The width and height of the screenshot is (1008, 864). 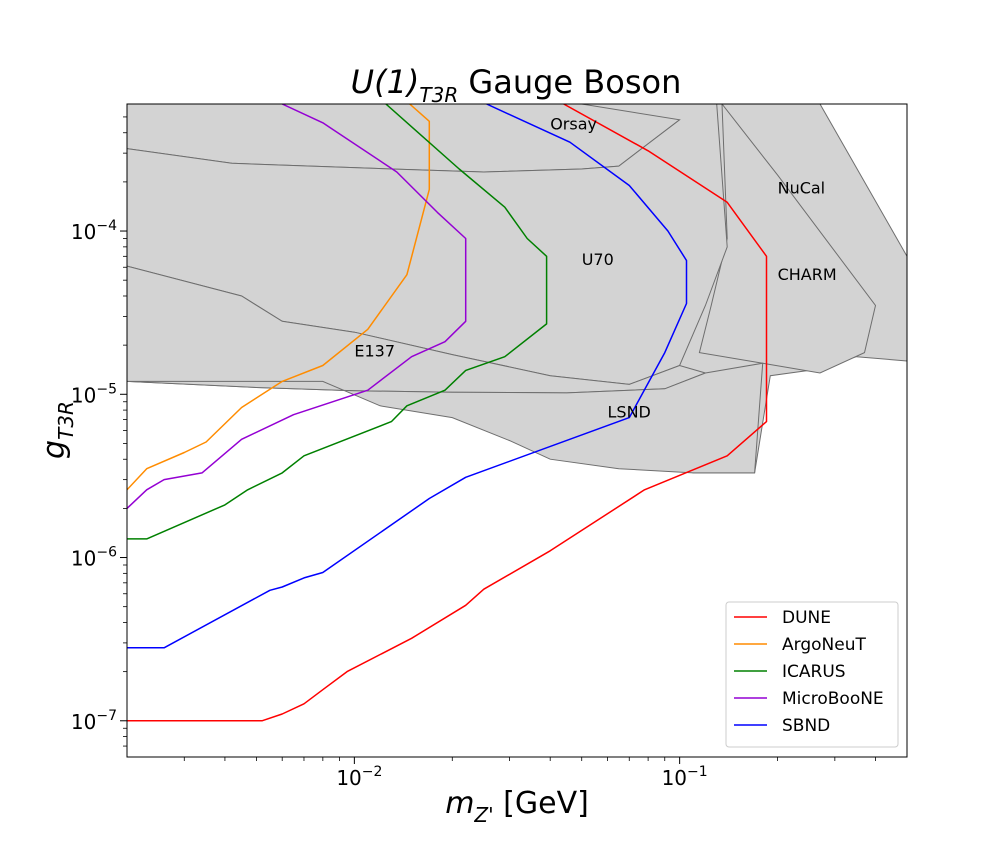 I want to click on region-label-orsay: Orsay, so click(x=573, y=123).